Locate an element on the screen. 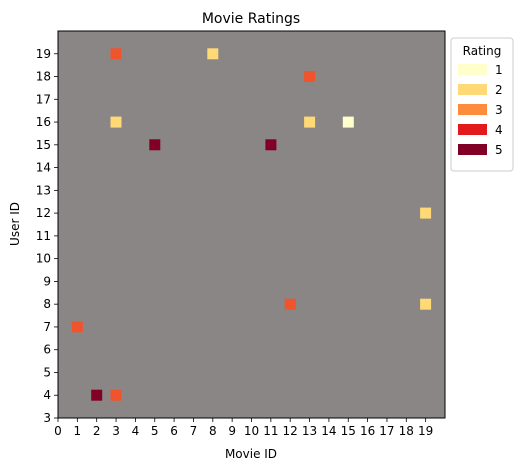 This screenshot has width=520, height=474. y-tick-label: 6 is located at coordinates (47, 350).